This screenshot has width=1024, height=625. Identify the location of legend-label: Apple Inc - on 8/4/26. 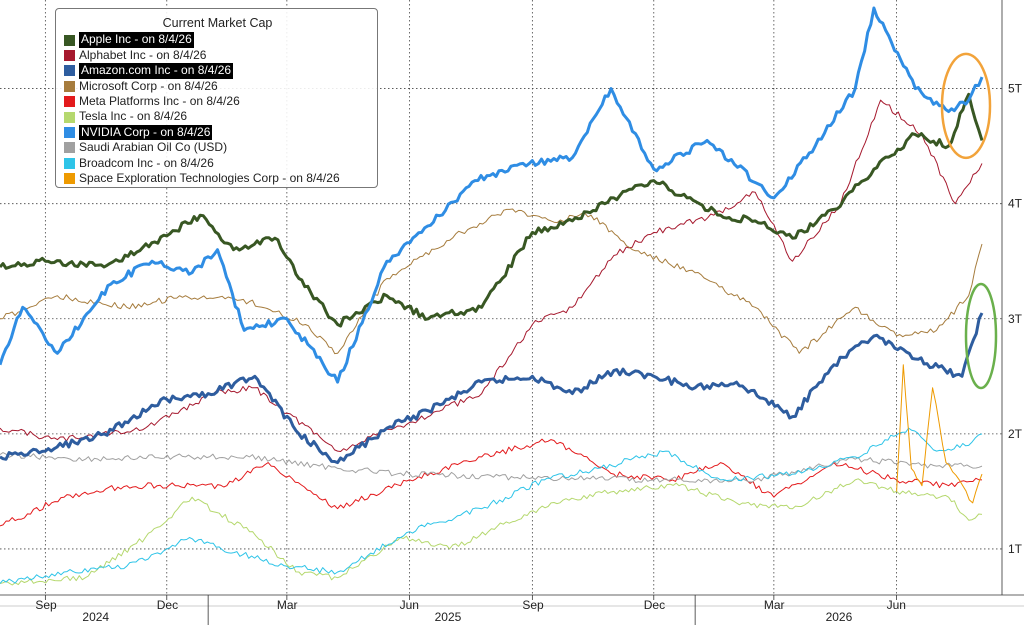
(136, 40).